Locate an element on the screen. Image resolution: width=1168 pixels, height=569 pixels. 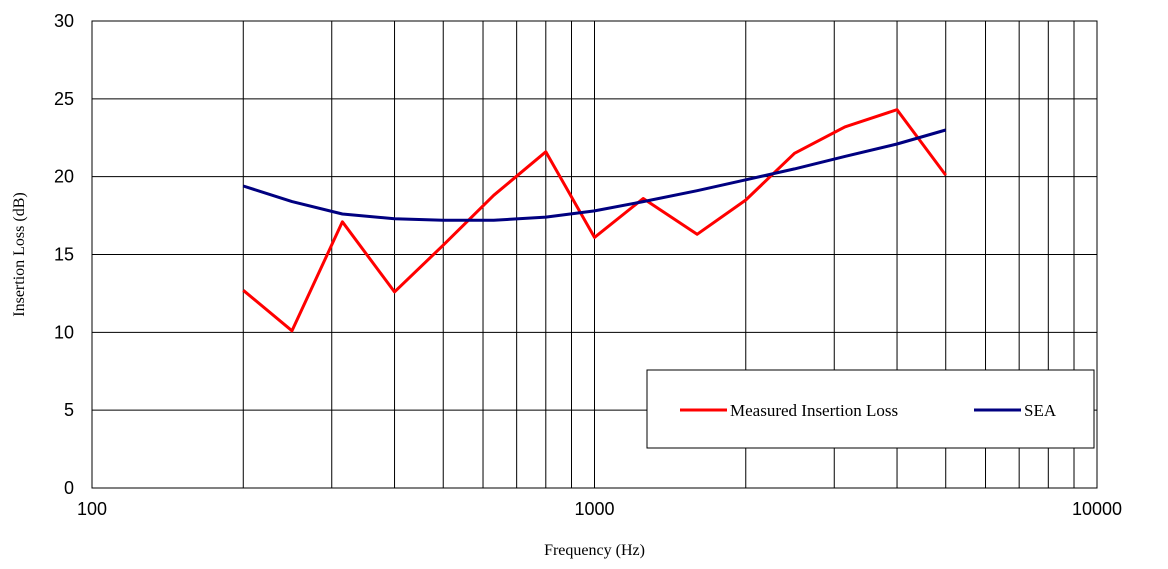
y-tick-label: 15 is located at coordinates (64, 255).